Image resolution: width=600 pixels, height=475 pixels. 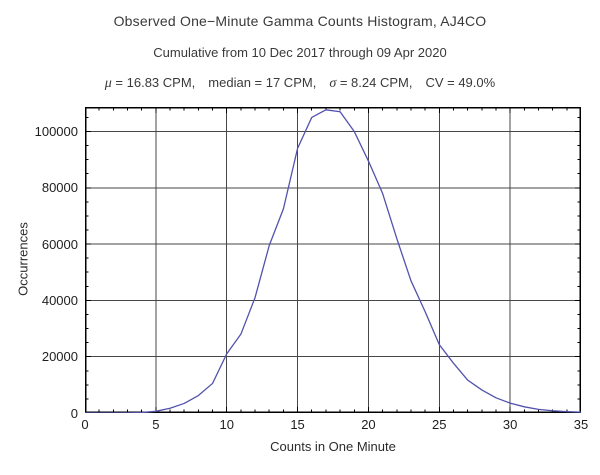 What do you see at coordinates (333, 83) in the screenshot?
I see `sigma-symbol: σ` at bounding box center [333, 83].